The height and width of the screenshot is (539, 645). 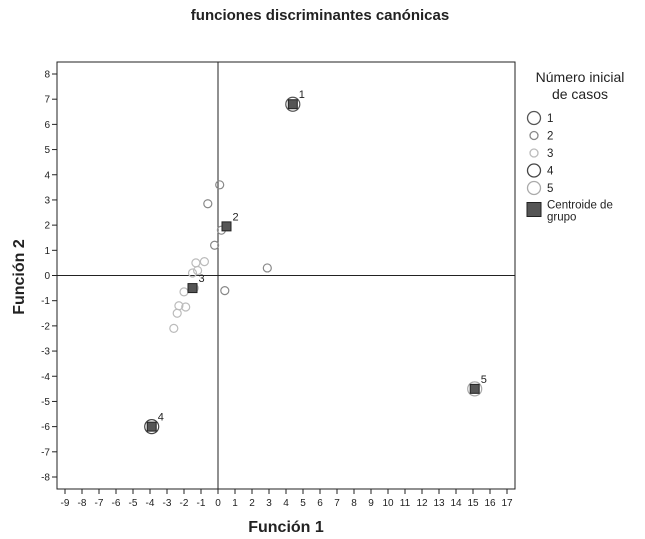 What do you see at coordinates (550, 119) in the screenshot?
I see `legend-label-1: 1` at bounding box center [550, 119].